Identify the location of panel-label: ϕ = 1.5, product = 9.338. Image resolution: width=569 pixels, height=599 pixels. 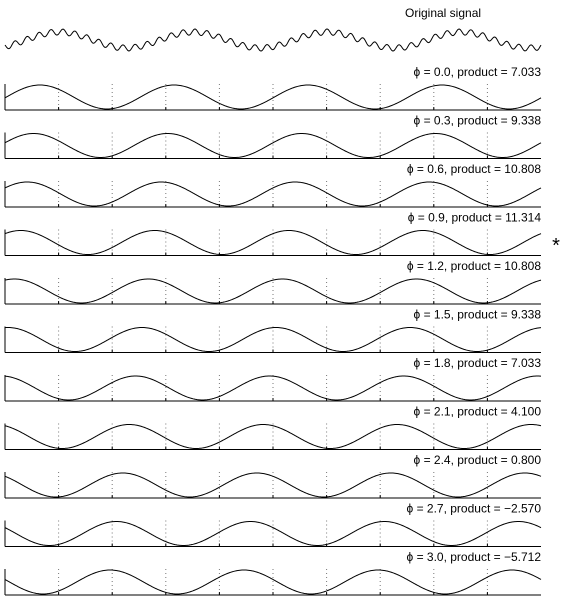
(478, 315).